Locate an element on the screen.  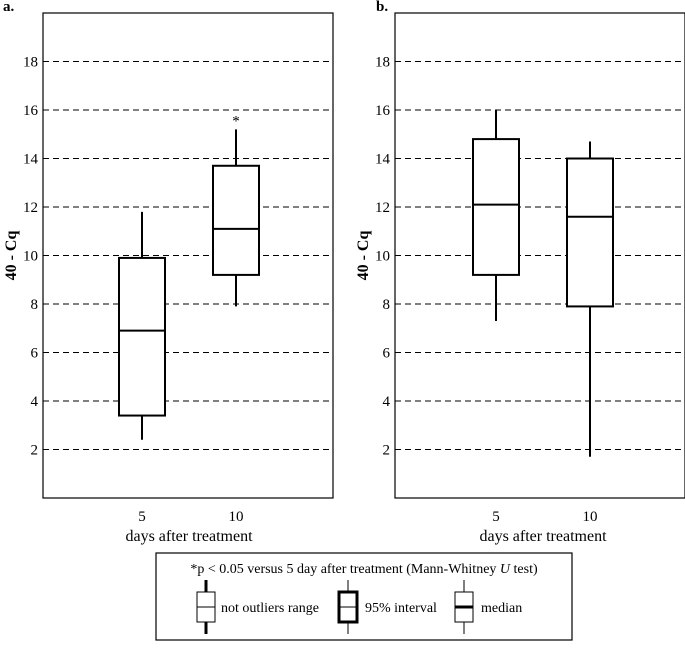
legend-item-95-interval: 95% interval is located at coordinates (401, 608).